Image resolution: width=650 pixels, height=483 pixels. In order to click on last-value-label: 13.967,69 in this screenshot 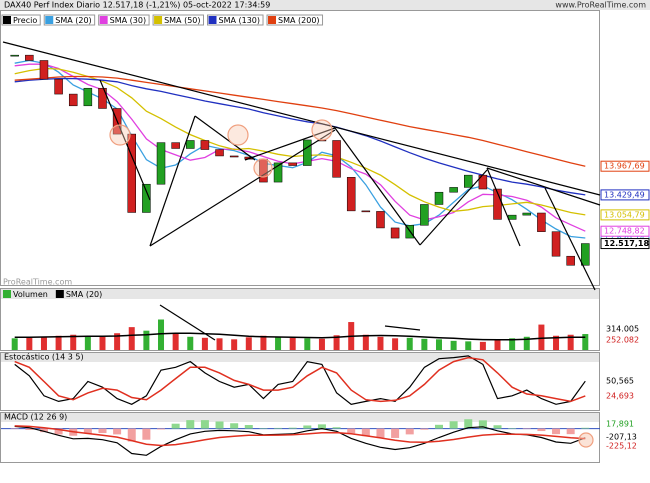, I will do `click(624, 166)`.